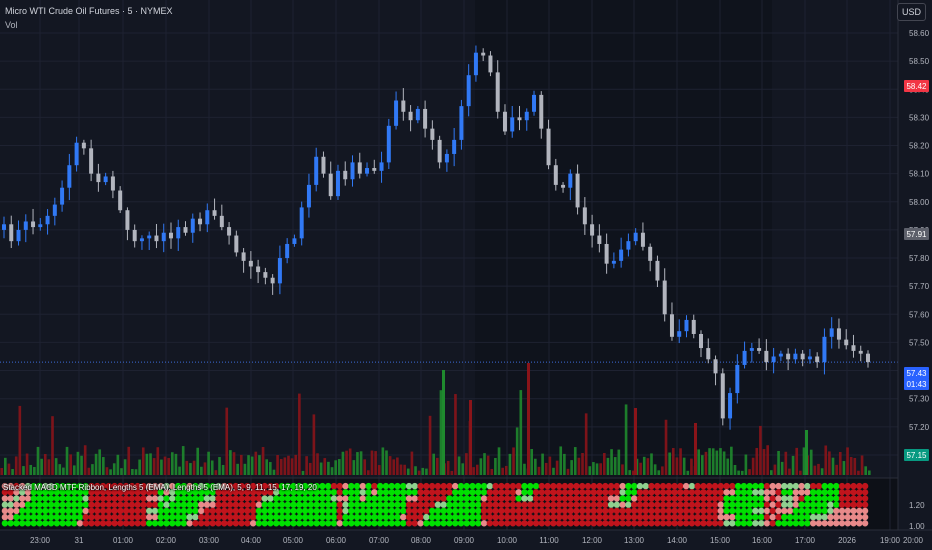 The image size is (932, 550). What do you see at coordinates (11, 25) in the screenshot?
I see `volume-label: Vol` at bounding box center [11, 25].